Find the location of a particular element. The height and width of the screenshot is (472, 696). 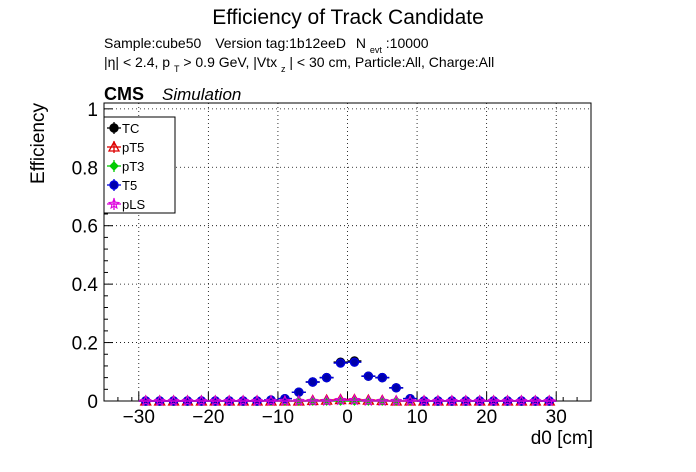

x-tick-label: −20 is located at coordinates (208, 417).